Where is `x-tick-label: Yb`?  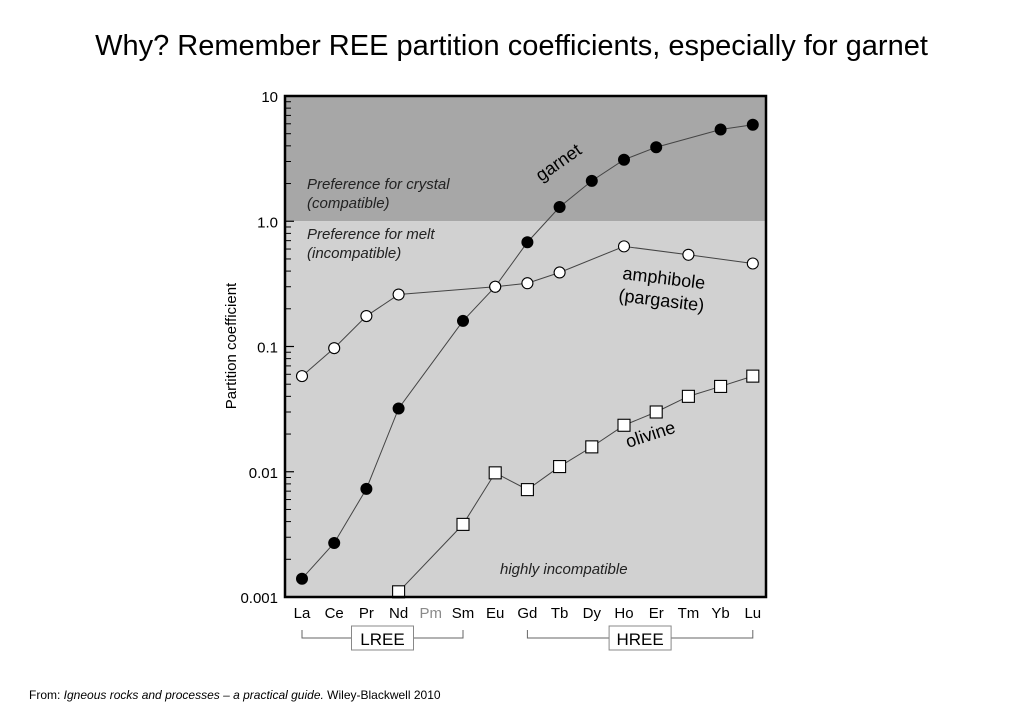 x-tick-label: Yb is located at coordinates (720, 613).